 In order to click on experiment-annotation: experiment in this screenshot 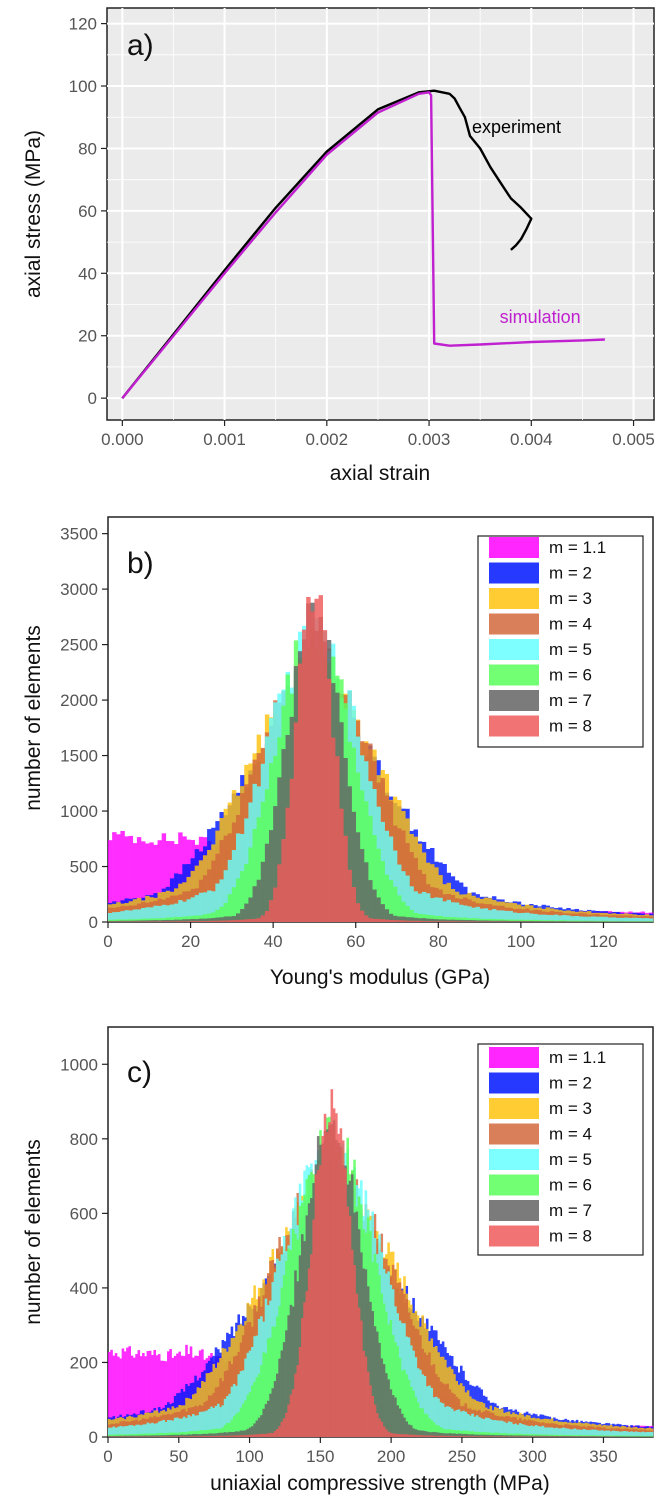, I will do `click(516, 127)`.